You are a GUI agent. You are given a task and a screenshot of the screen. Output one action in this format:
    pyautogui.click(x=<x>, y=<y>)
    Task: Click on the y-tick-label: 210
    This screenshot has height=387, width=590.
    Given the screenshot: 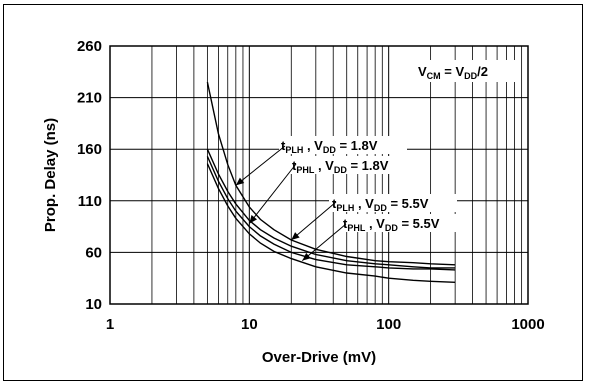 What is the action you would take?
    pyautogui.click(x=89, y=98)
    